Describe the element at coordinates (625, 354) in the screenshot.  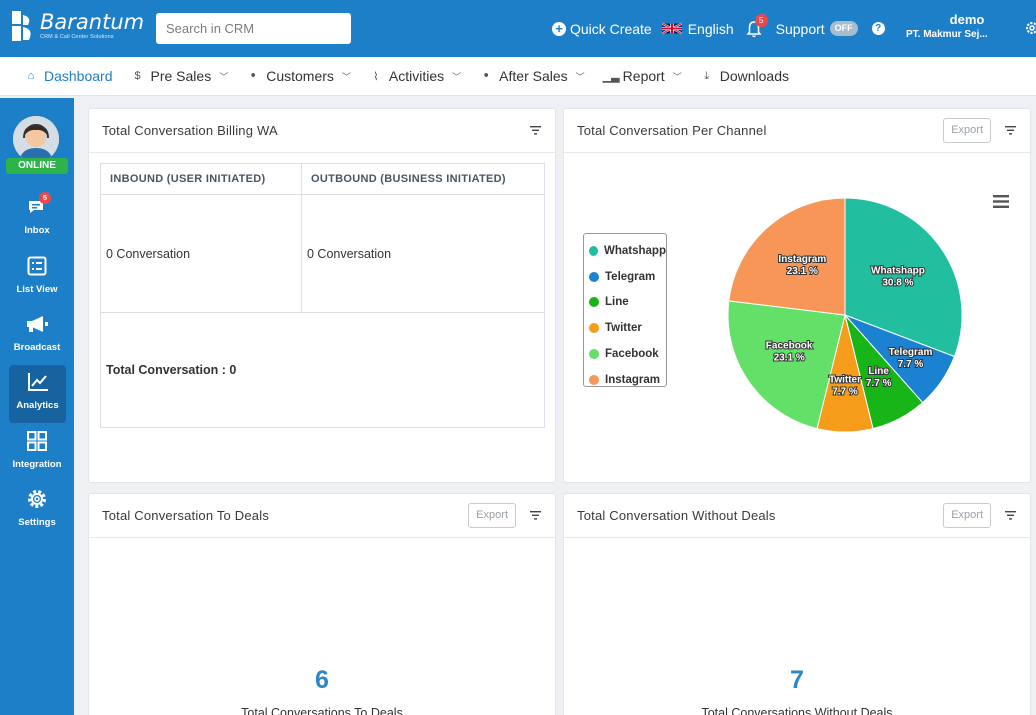
I see `legend-item: Facebook` at that location.